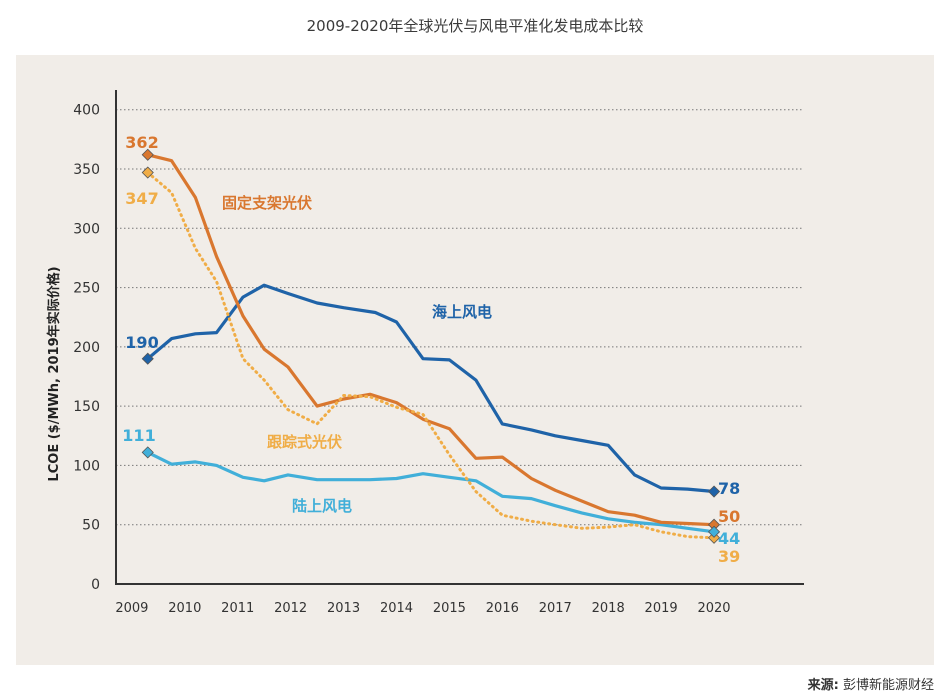  I want to click on y-tick-label: 50, so click(91, 526).